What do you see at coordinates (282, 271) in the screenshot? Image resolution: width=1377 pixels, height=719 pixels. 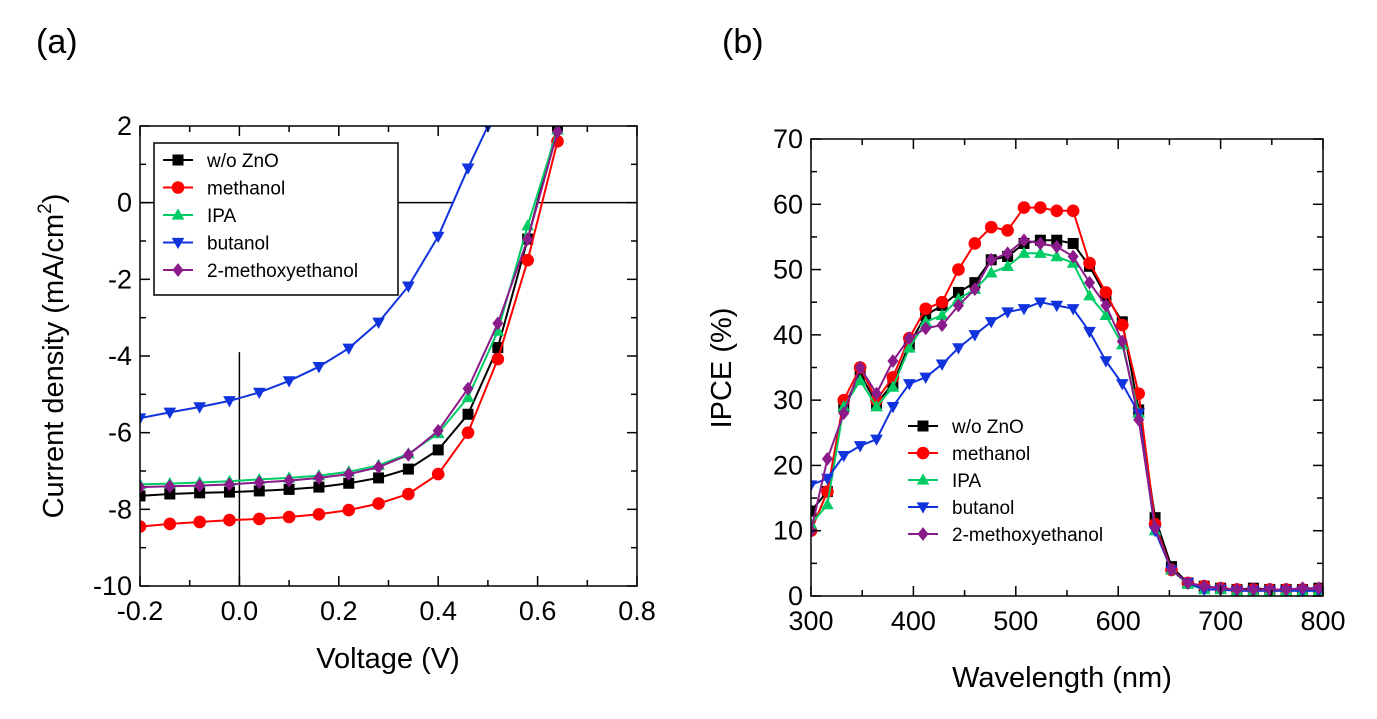 I see `panel-a-legend-label: 2-methoxyethanol` at bounding box center [282, 271].